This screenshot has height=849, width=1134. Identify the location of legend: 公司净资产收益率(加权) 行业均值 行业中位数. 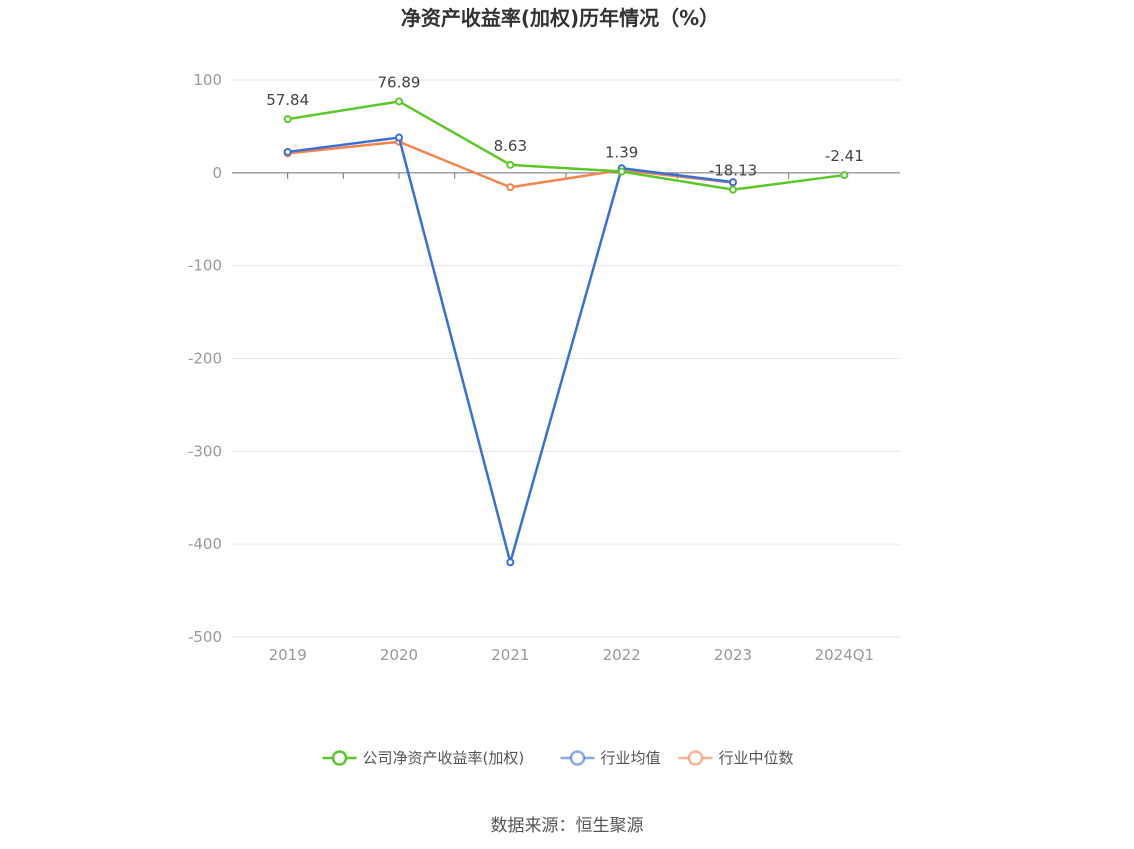
(558, 758).